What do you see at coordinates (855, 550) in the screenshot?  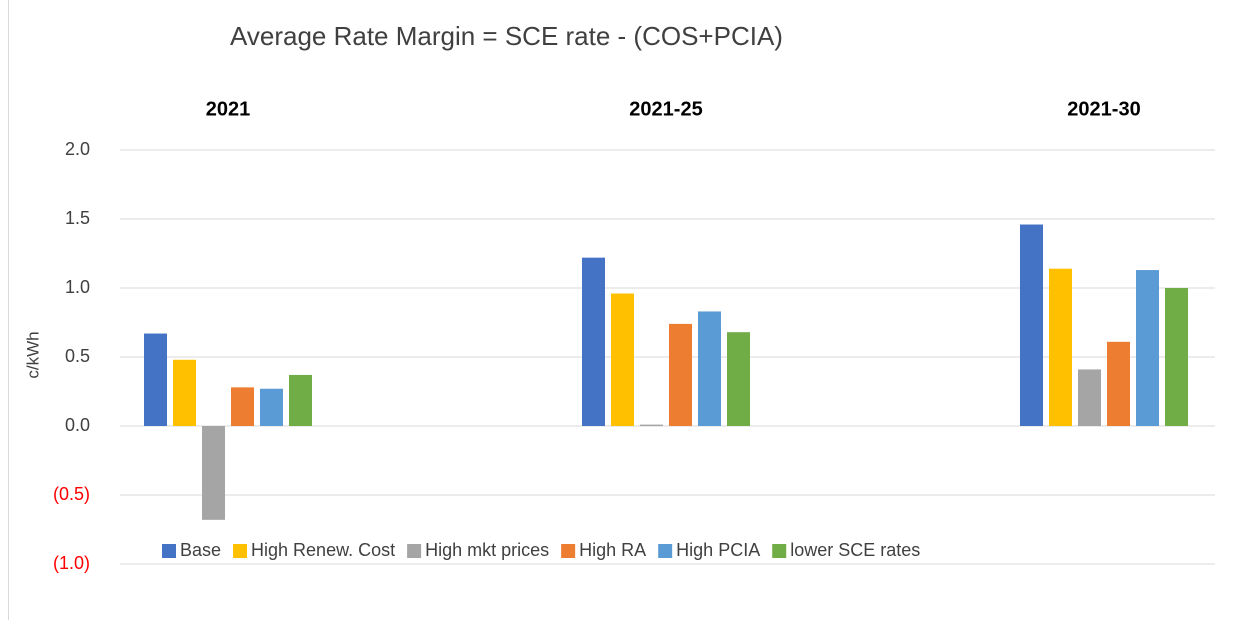 I see `legend-label: lower SCE rates` at bounding box center [855, 550].